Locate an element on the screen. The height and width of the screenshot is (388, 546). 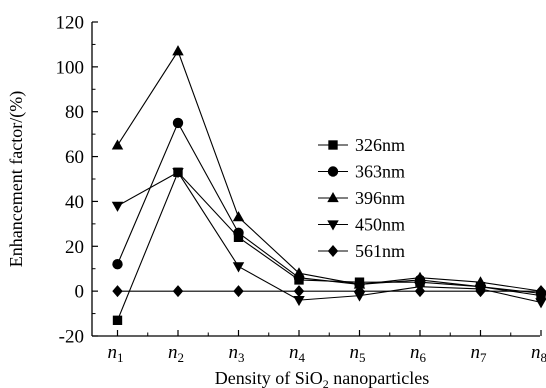
x-tick-label: n3 is located at coordinates (237, 353).